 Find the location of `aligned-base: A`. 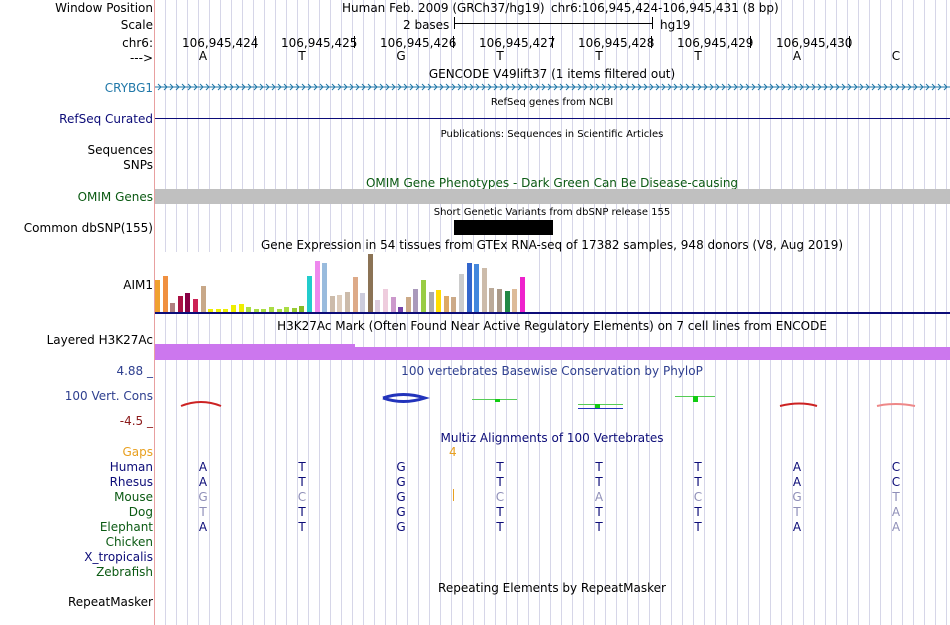

aligned-base: A is located at coordinates (797, 467).